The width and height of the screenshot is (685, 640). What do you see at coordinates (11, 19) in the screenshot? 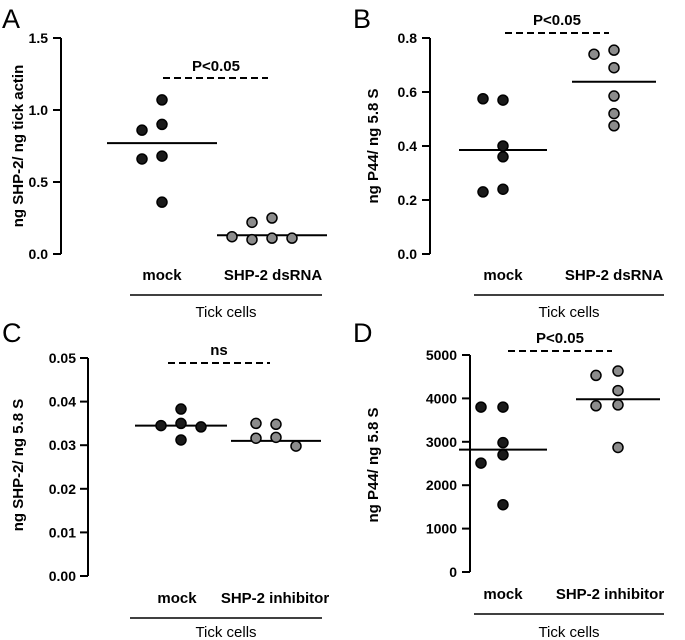
I see `panel-letter-a: A` at bounding box center [11, 19].